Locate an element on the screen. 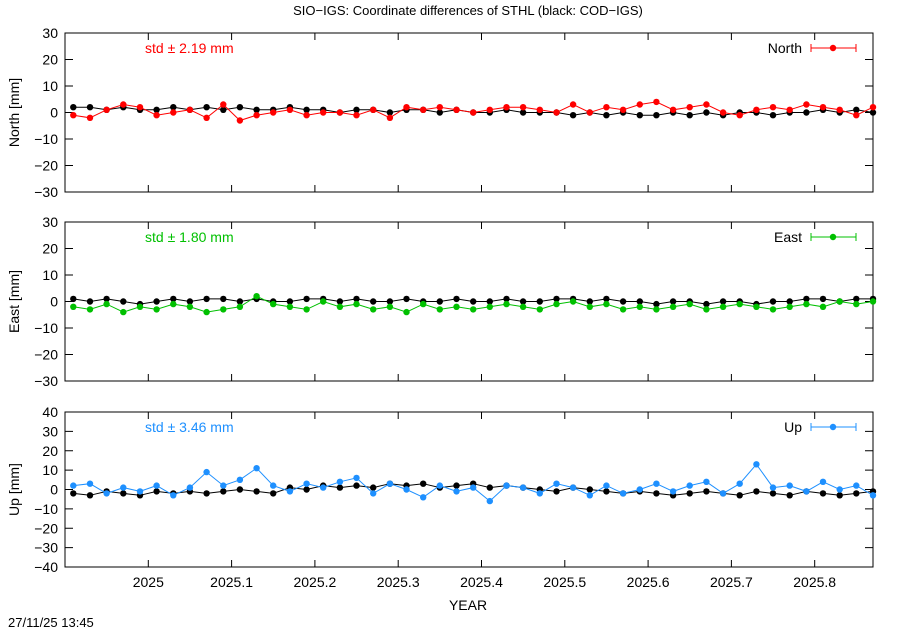 This screenshot has width=900, height=630. up-std-annotation: std ± 3.46 mm is located at coordinates (189, 427).